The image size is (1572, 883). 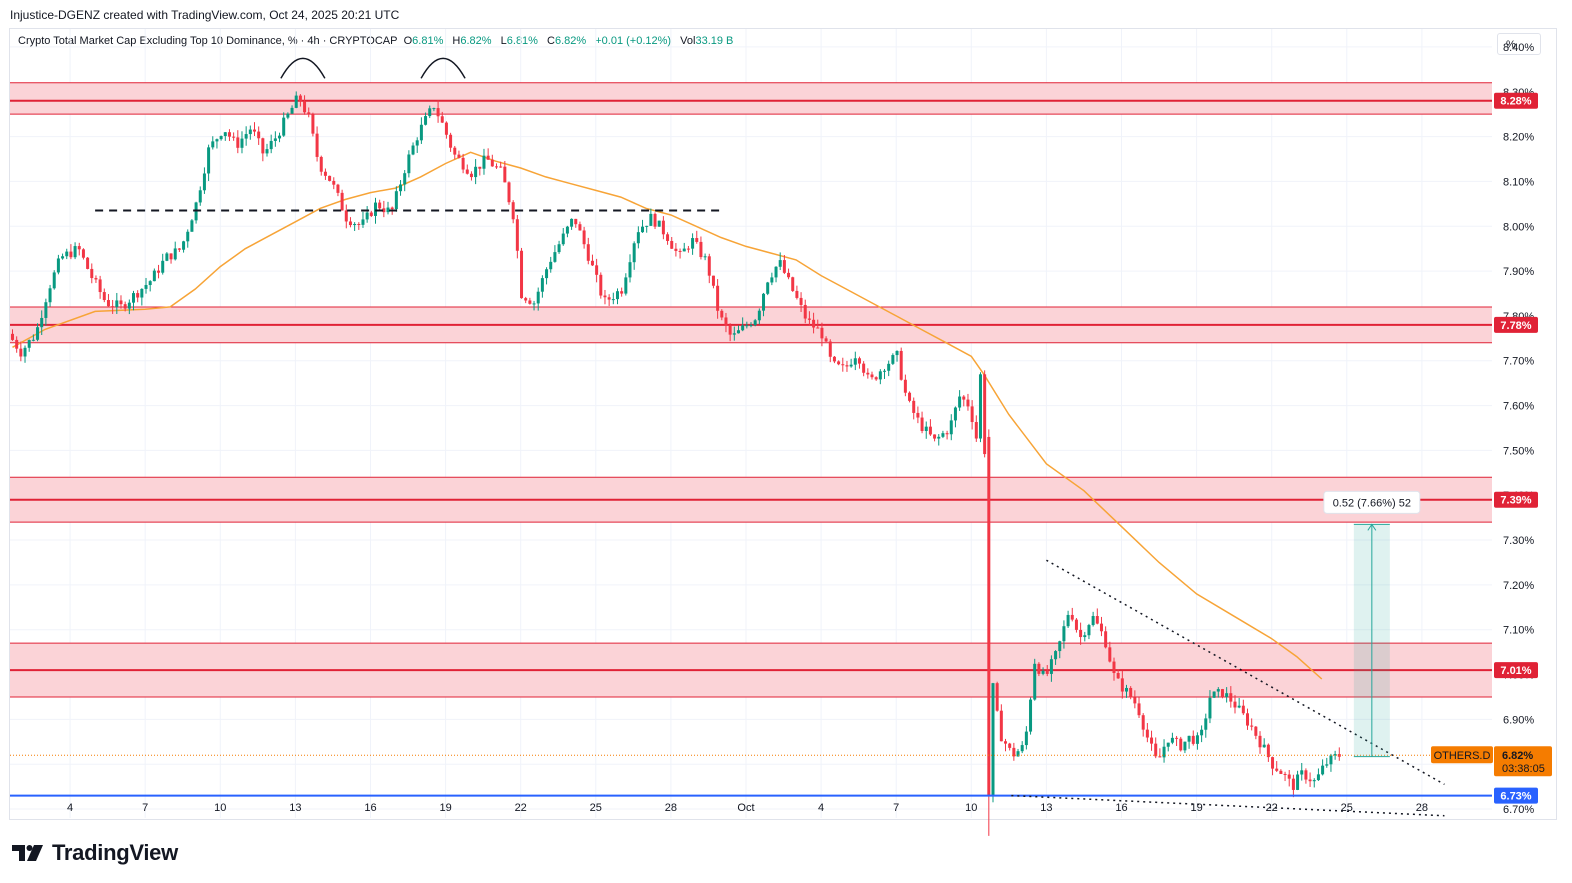 I want to click on tradingview-logo: TradingView, so click(x=95, y=853).